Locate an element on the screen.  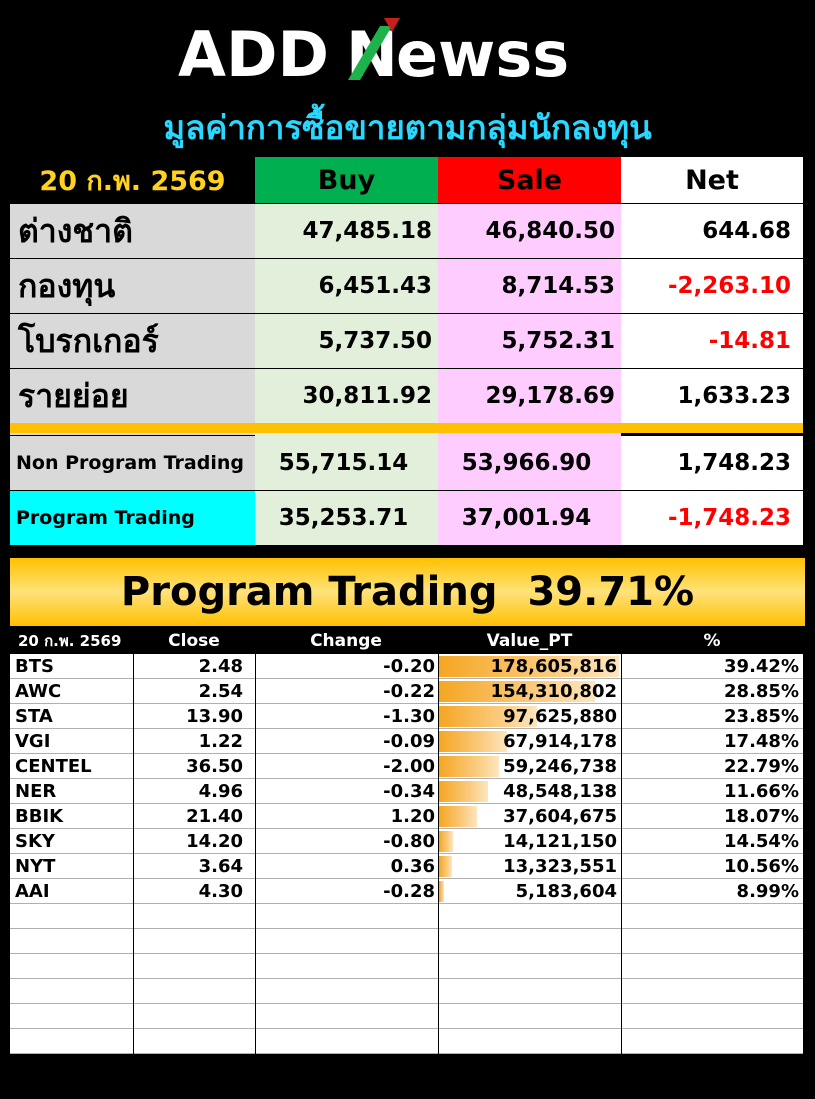
page-subtitle: มูลค่าการซื้อขายตามกลุ่มนักลงทุน is located at coordinates (407, 127).